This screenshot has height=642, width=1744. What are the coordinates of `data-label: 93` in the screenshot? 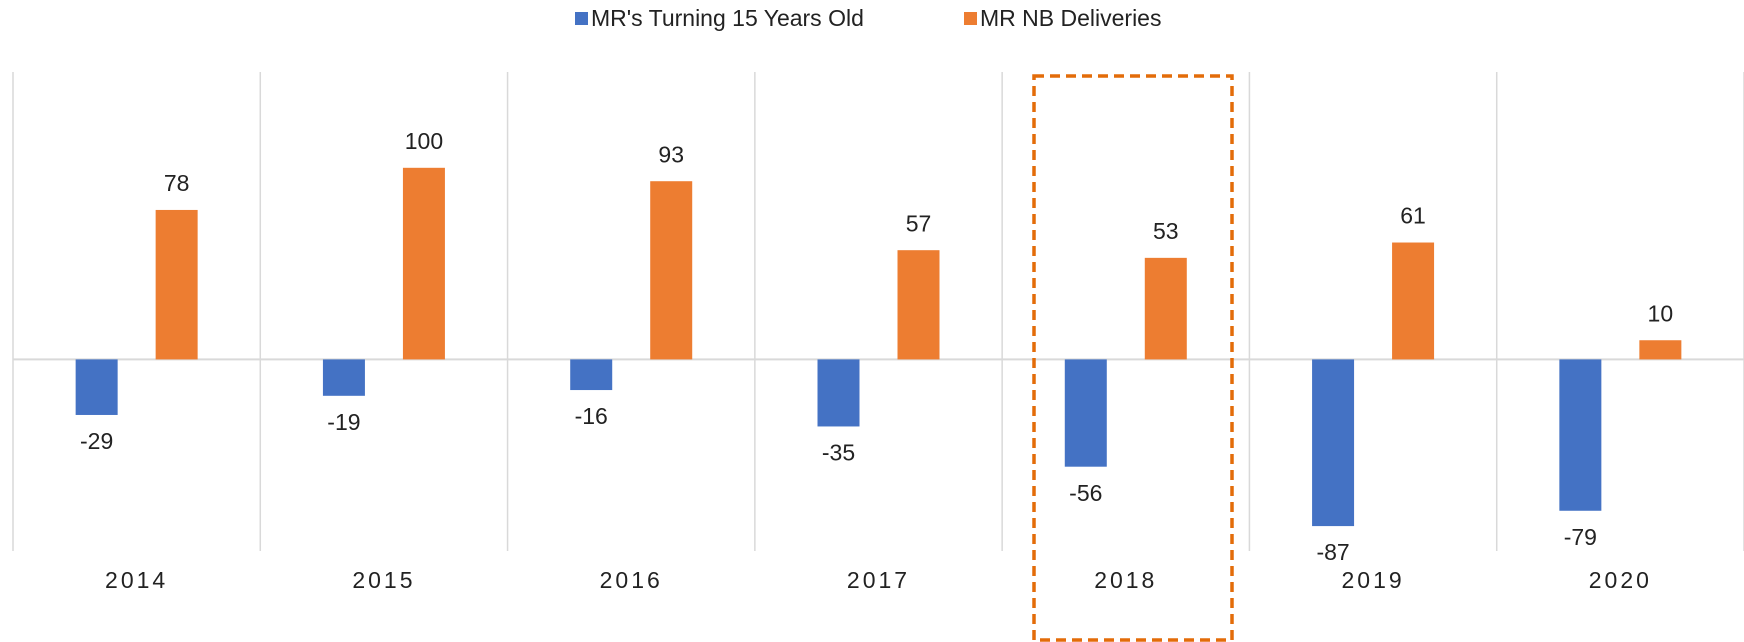 It's located at (671, 154).